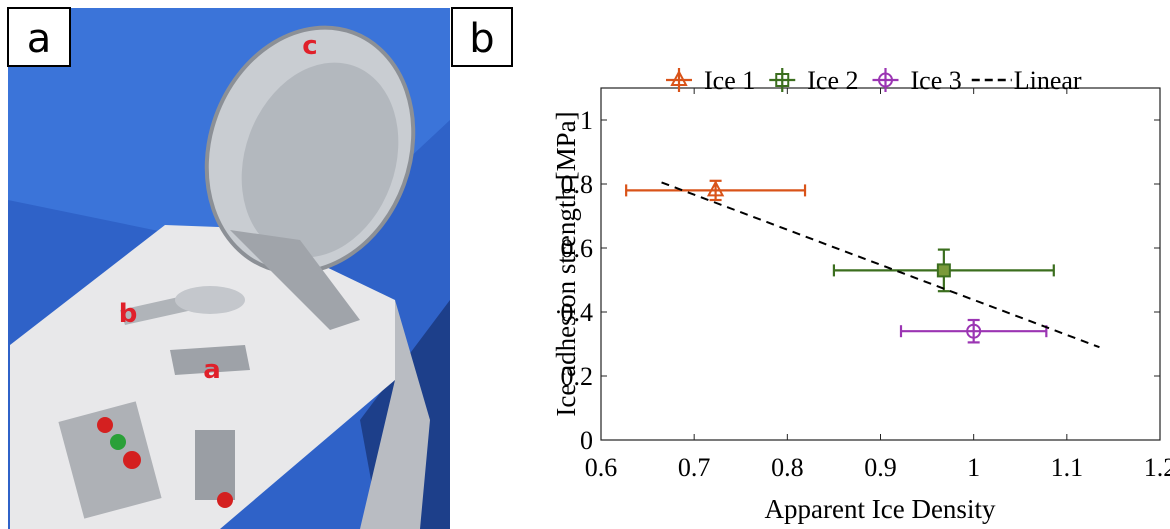 The height and width of the screenshot is (529, 1170). I want to click on photo-label: c, so click(309, 46).